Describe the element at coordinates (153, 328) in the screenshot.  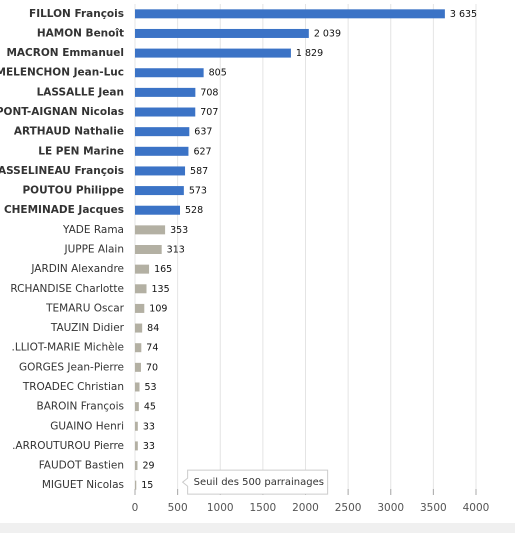
I see `value-label: 84` at that location.